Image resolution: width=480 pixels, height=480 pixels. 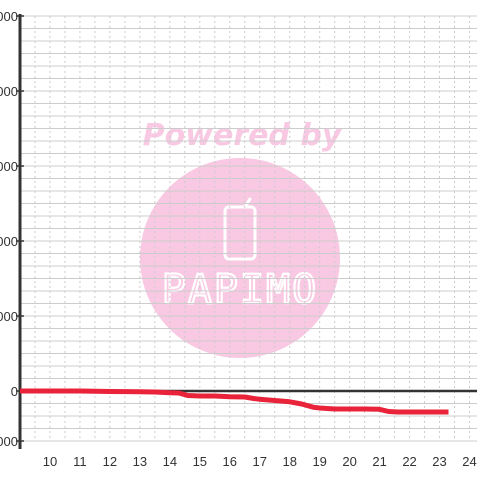 I want to click on y-tick-label: 30,000, so click(x=9, y=316).